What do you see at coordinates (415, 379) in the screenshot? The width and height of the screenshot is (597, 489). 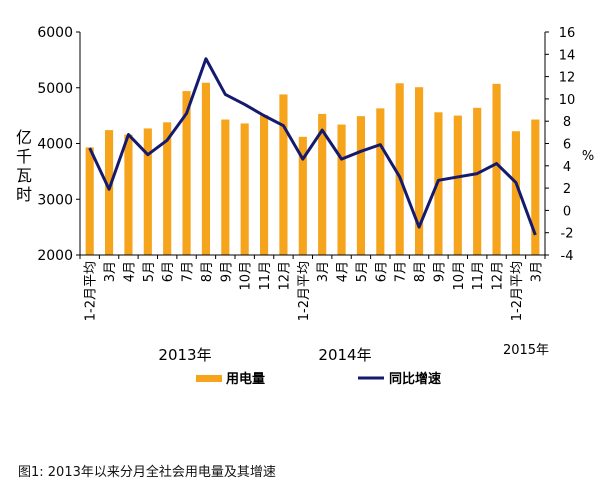 I see `legend-line-label: 同比增速` at bounding box center [415, 379].